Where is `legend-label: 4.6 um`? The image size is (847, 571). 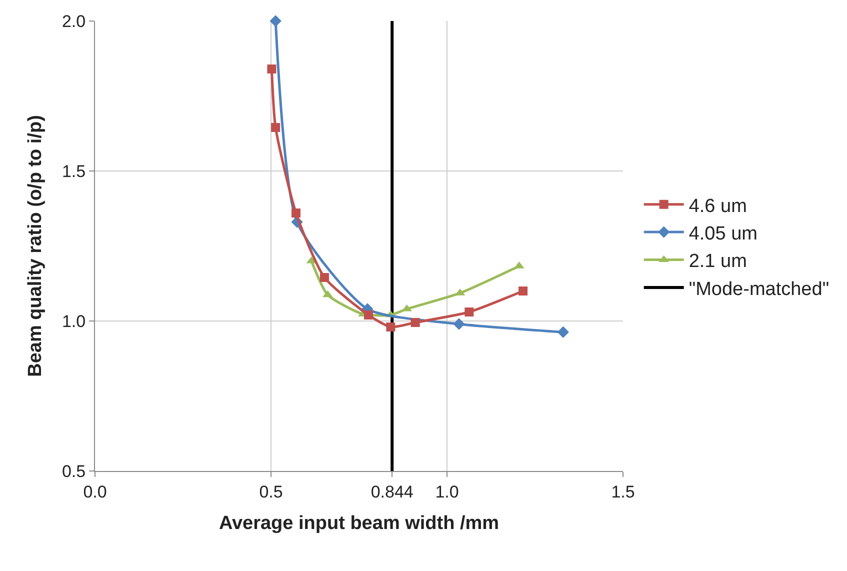
legend-label: 4.6 um is located at coordinates (717, 206).